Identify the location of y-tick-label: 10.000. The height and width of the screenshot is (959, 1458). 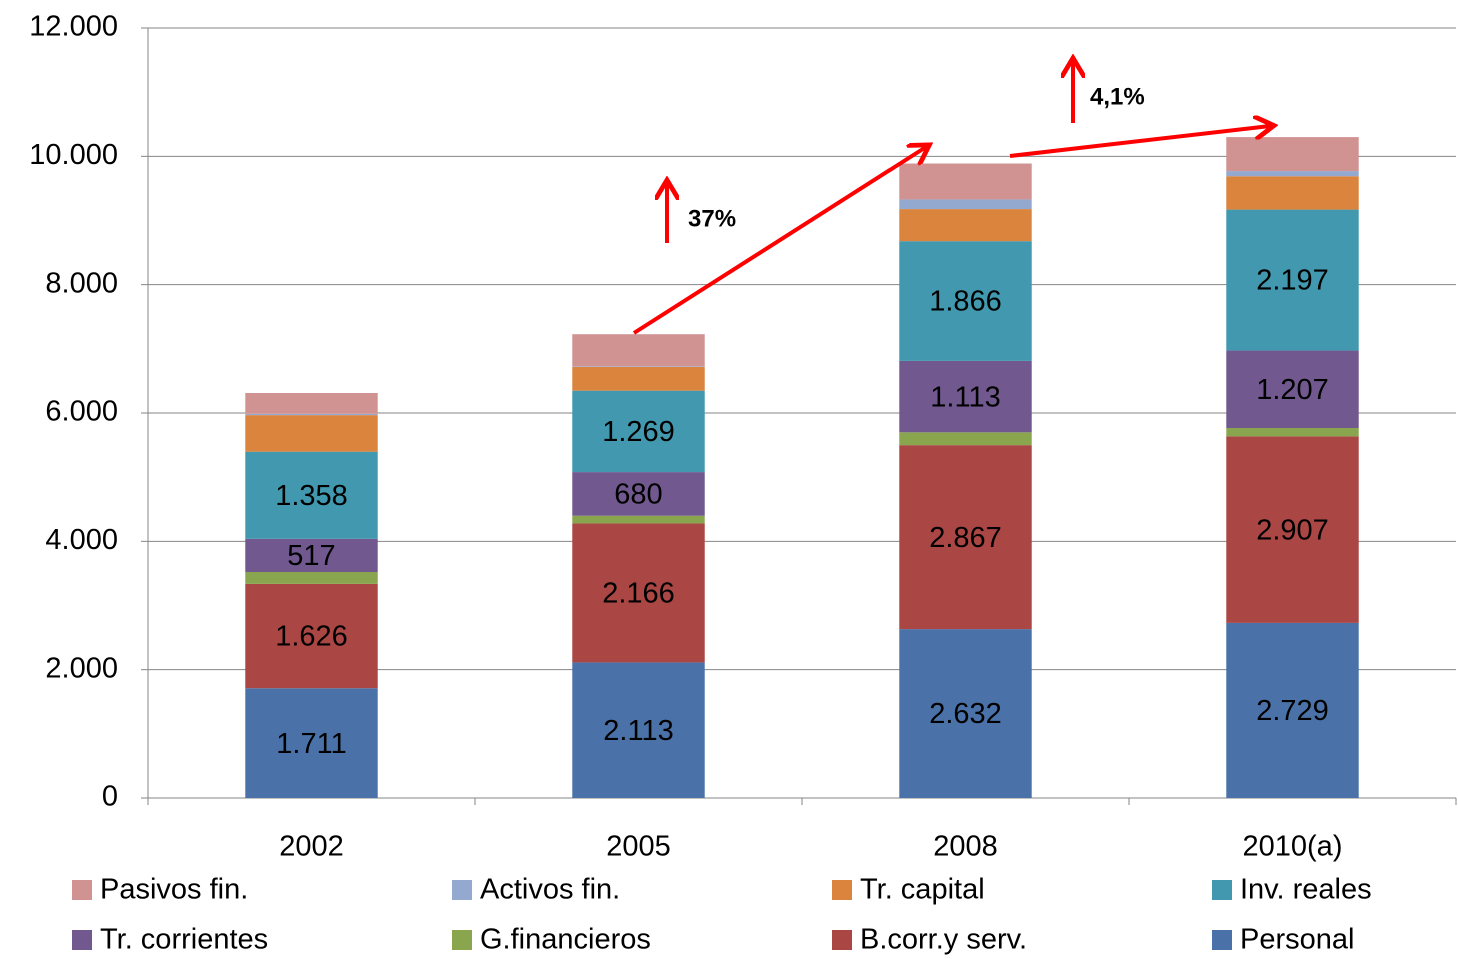
(73, 155).